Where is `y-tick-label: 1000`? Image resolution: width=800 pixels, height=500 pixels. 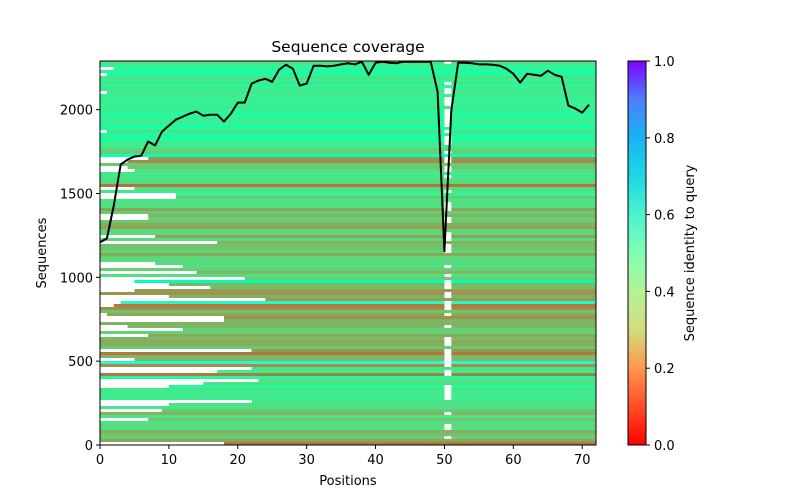 y-tick-label: 1000 is located at coordinates (76, 278).